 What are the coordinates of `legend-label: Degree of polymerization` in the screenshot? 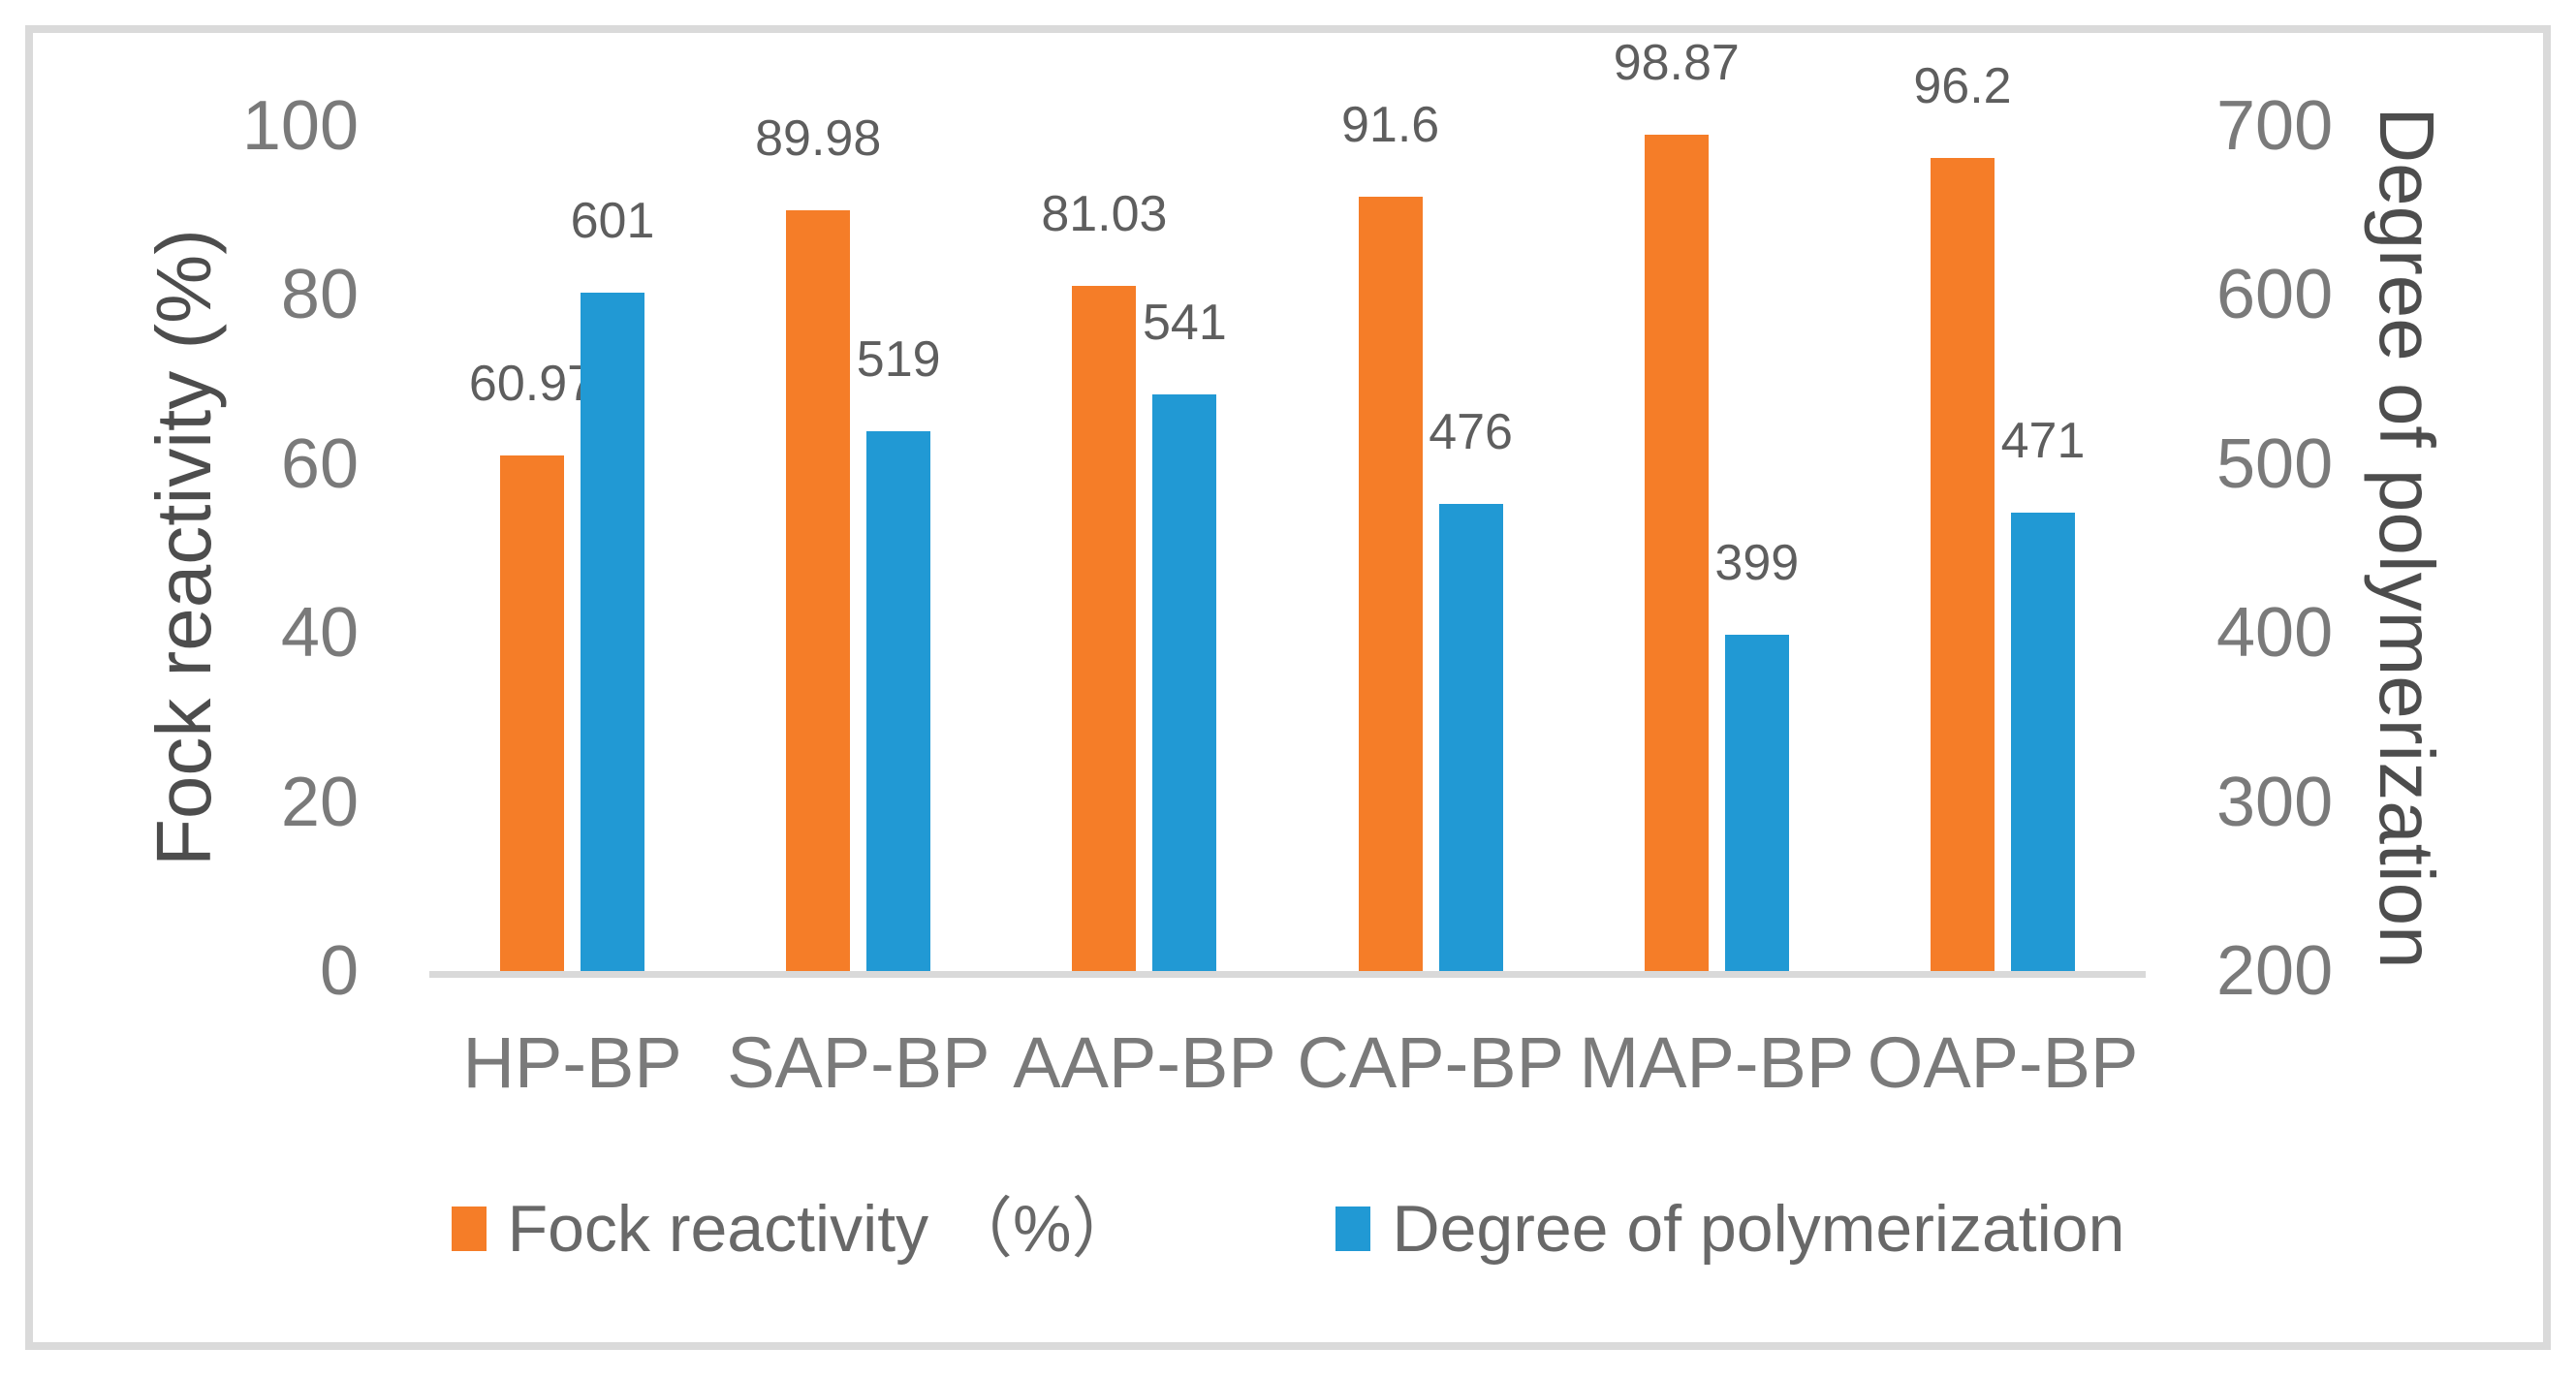 It's located at (1758, 1229).